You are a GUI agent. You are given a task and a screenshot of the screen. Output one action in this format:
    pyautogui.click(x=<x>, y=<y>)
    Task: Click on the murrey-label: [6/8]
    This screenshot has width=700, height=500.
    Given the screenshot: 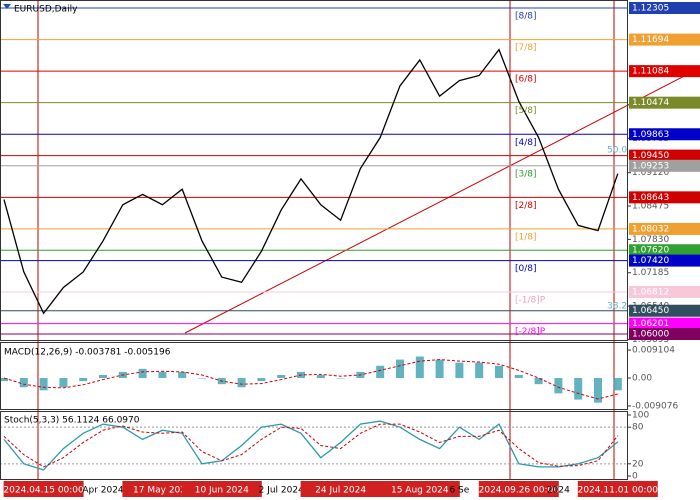 What is the action you would take?
    pyautogui.click(x=526, y=80)
    